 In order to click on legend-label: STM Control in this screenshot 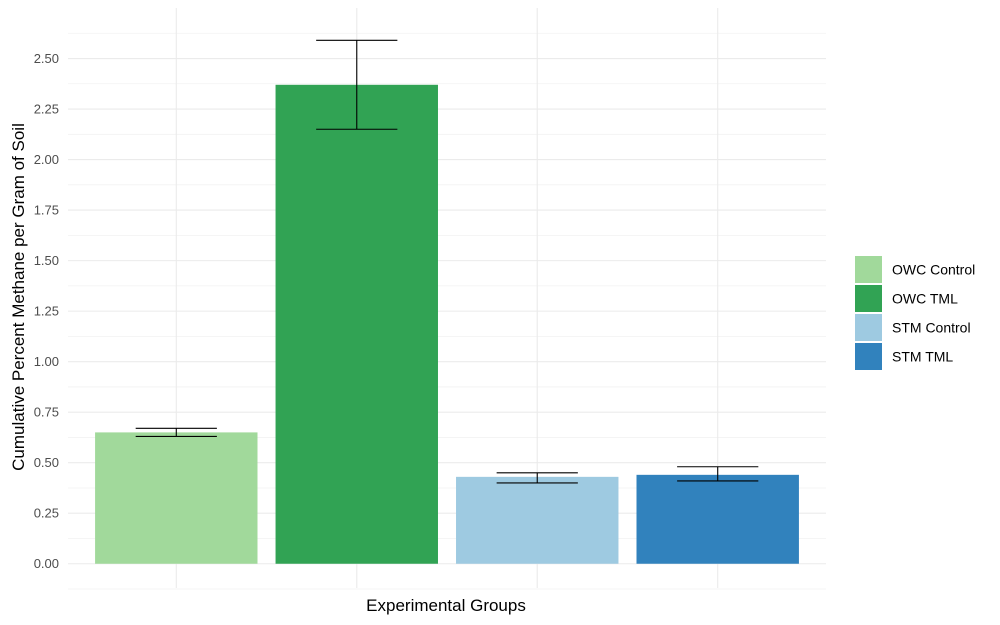, I will do `click(931, 328)`.